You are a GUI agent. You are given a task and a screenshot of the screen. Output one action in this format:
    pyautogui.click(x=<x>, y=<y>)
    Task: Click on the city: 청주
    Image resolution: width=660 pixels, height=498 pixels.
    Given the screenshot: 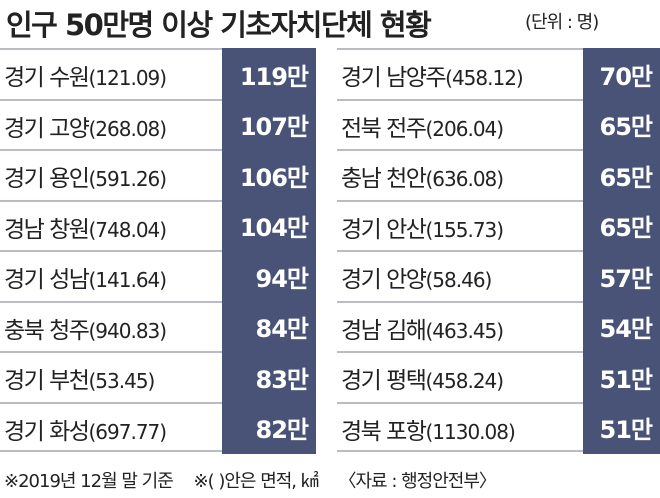 What is the action you would take?
    pyautogui.click(x=69, y=330)
    